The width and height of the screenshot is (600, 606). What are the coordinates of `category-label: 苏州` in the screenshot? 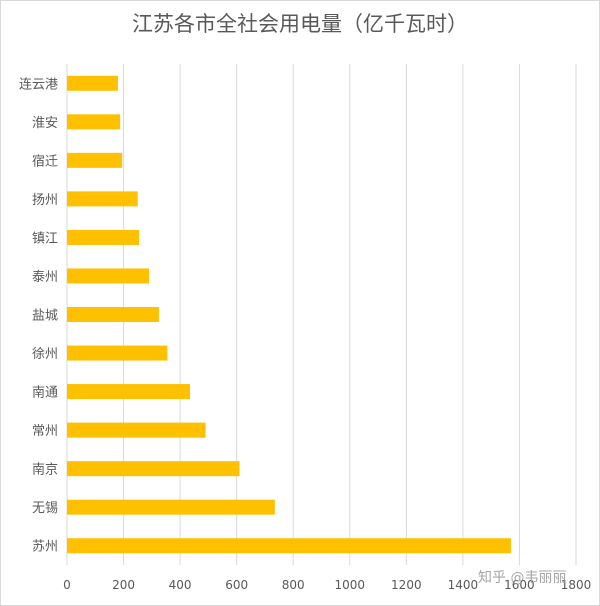 It's located at (45, 547).